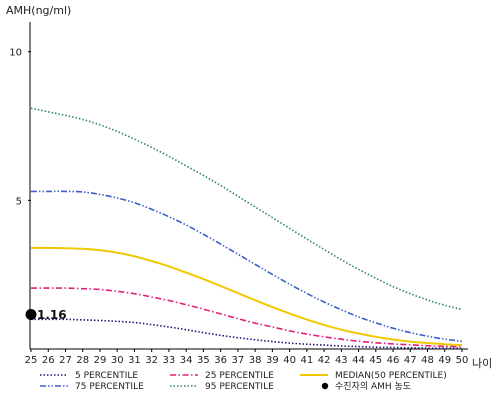 The height and width of the screenshot is (400, 500). I want to click on x-tick-label: 39, so click(272, 360).